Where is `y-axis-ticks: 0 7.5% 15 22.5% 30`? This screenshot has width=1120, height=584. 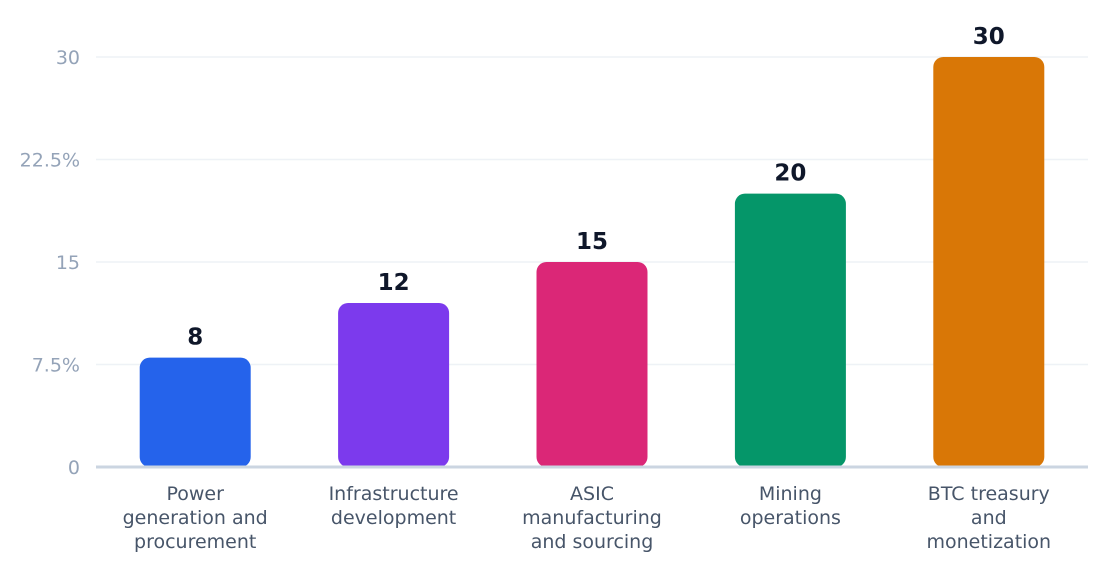 y-axis-ticks: 0 7.5% 15 22.5% 30 is located at coordinates (50, 263).